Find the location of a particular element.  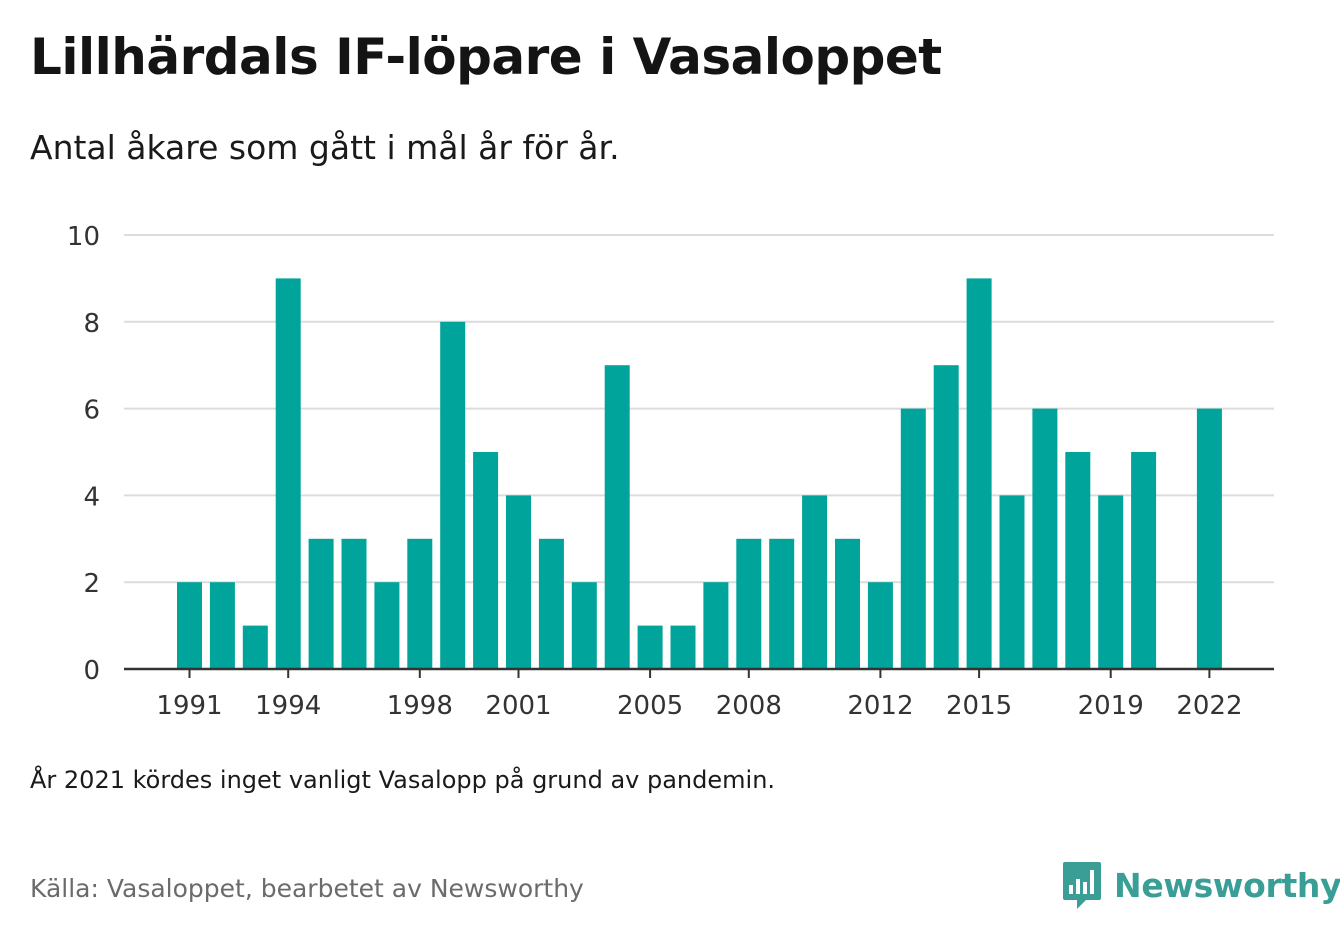

x-tick-label: 2012 is located at coordinates (880, 706).